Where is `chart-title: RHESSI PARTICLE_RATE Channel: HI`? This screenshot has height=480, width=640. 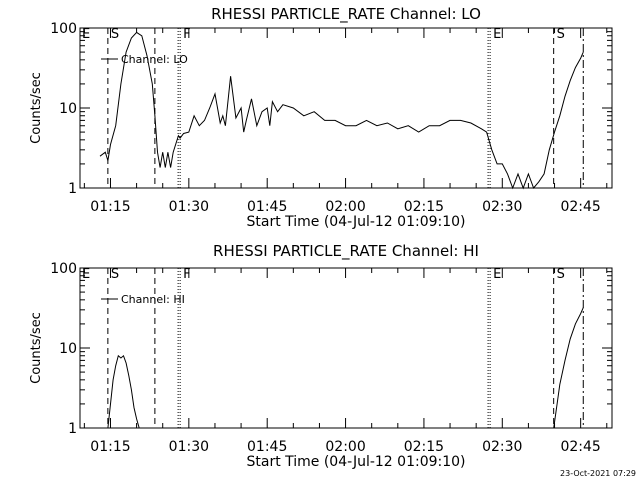 chart-title: RHESSI PARTICLE_RATE Channel: HI is located at coordinates (346, 251).